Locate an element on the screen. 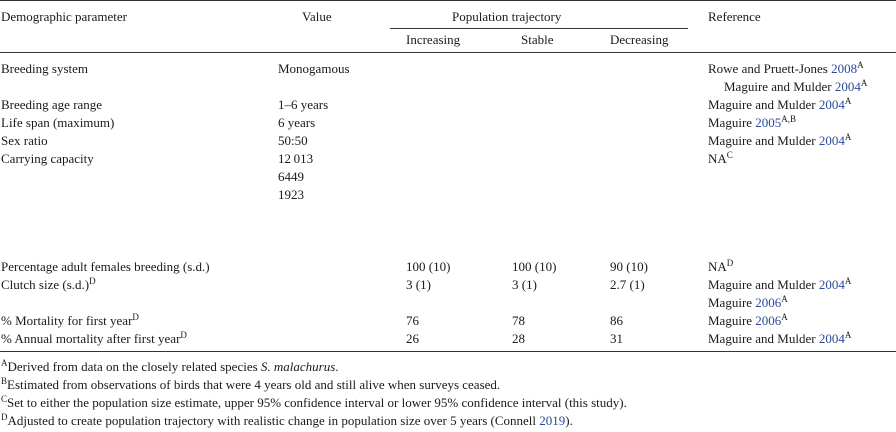  citation-link: 2005 is located at coordinates (768, 122).